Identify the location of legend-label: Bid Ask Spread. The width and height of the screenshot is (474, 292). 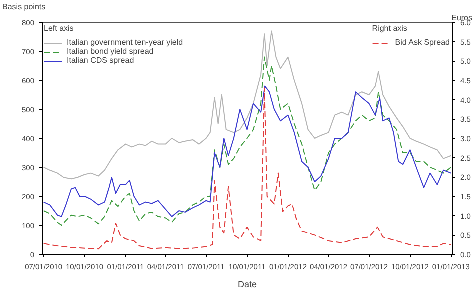
(422, 42).